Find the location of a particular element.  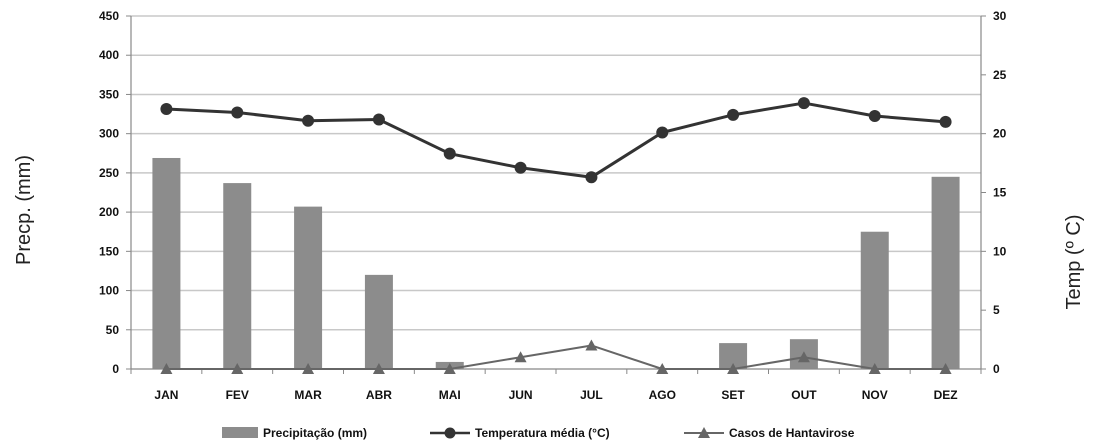

x-tick-label: FEV is located at coordinates (237, 395).